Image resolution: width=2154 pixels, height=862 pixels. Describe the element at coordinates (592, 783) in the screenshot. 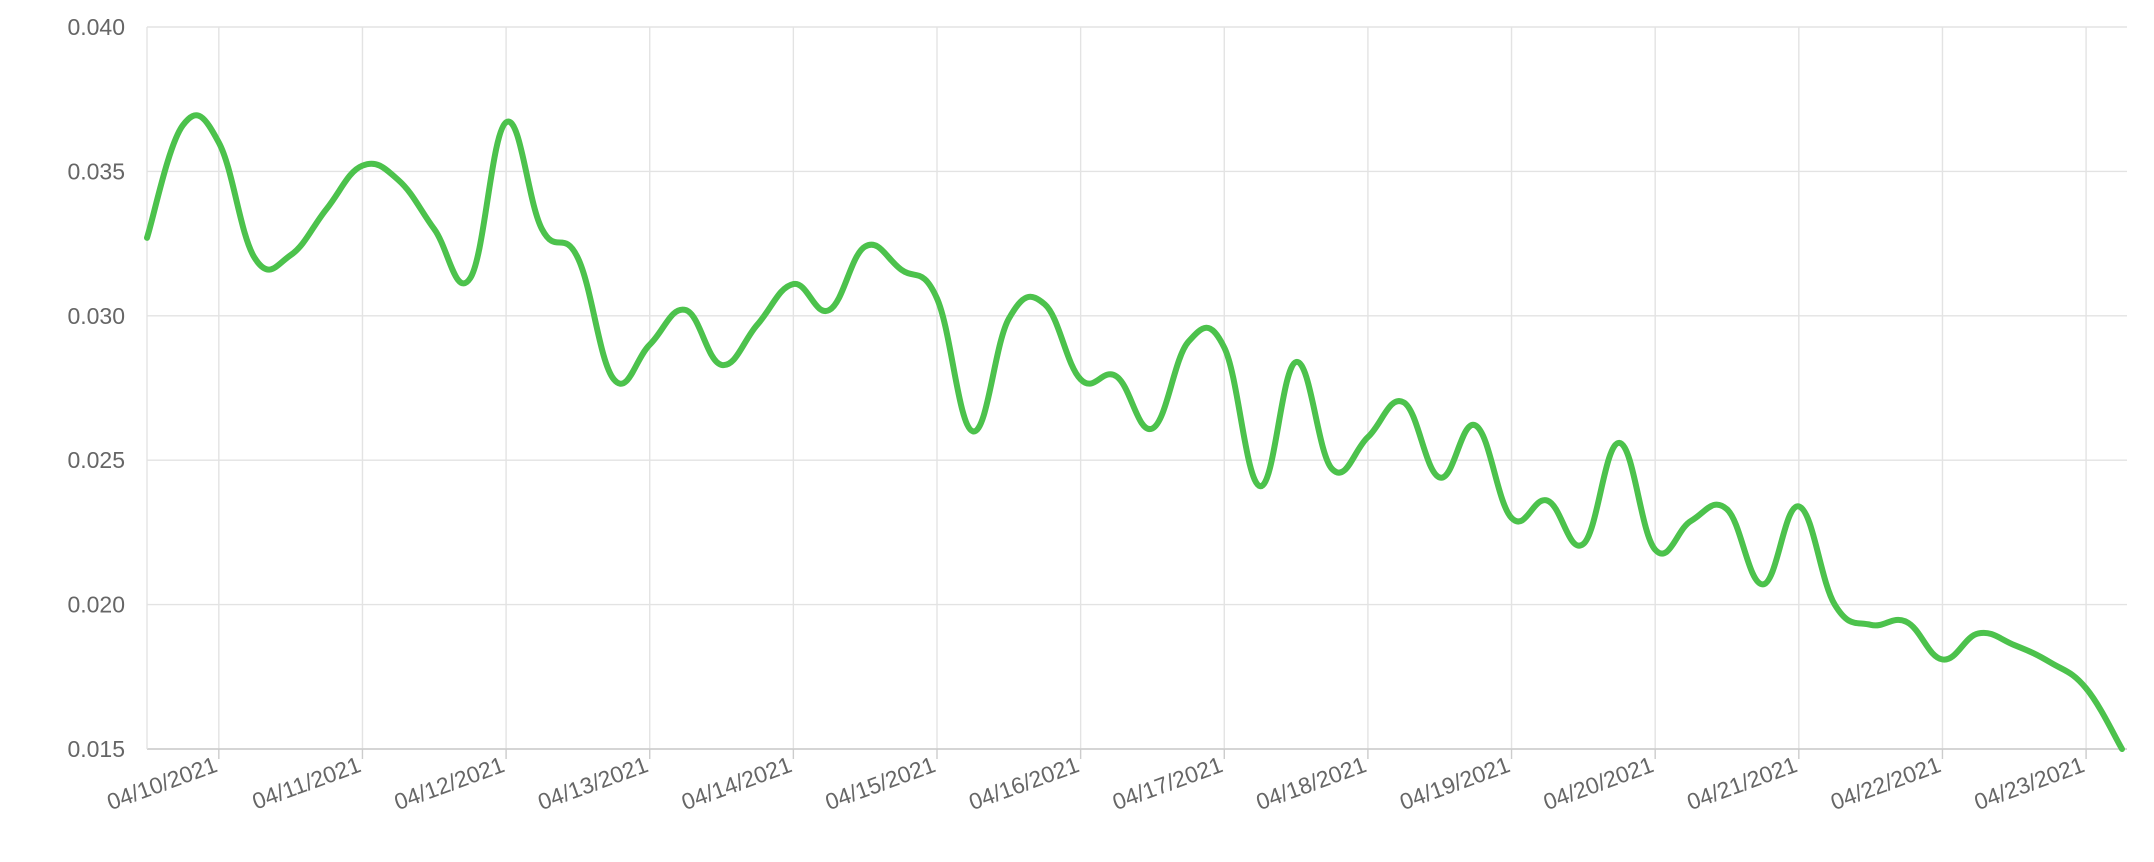

I see `x-tick-label: 04/13/2021` at that location.